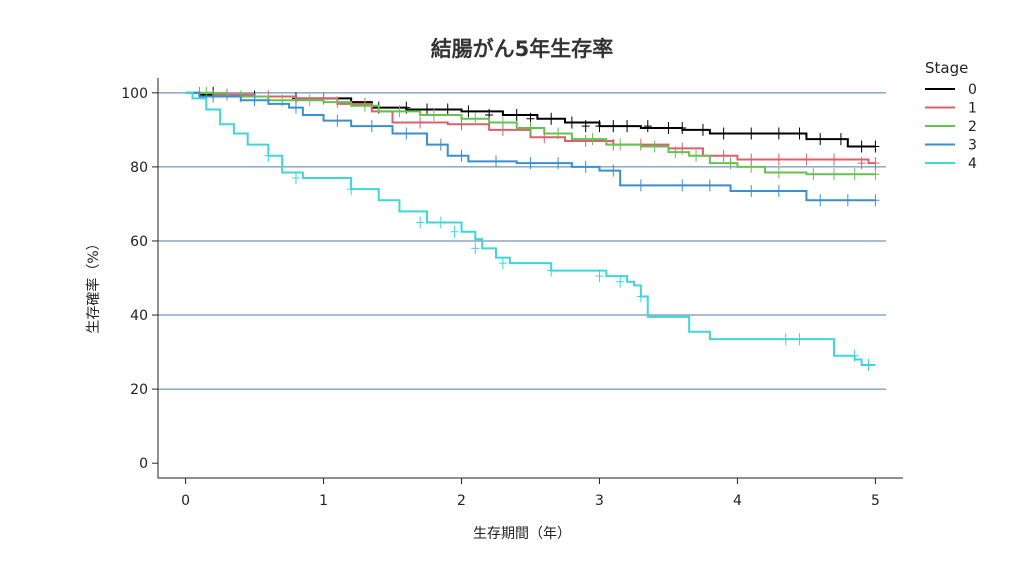 This screenshot has height=576, width=1024. What do you see at coordinates (951, 115) in the screenshot?
I see `legend: Stage 0 1 2 3 4` at bounding box center [951, 115].